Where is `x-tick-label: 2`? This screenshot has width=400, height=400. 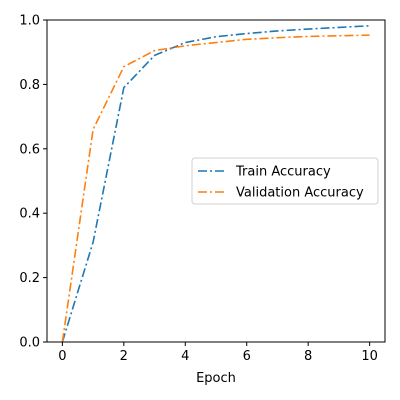 x-tick-label: 2 is located at coordinates (124, 356).